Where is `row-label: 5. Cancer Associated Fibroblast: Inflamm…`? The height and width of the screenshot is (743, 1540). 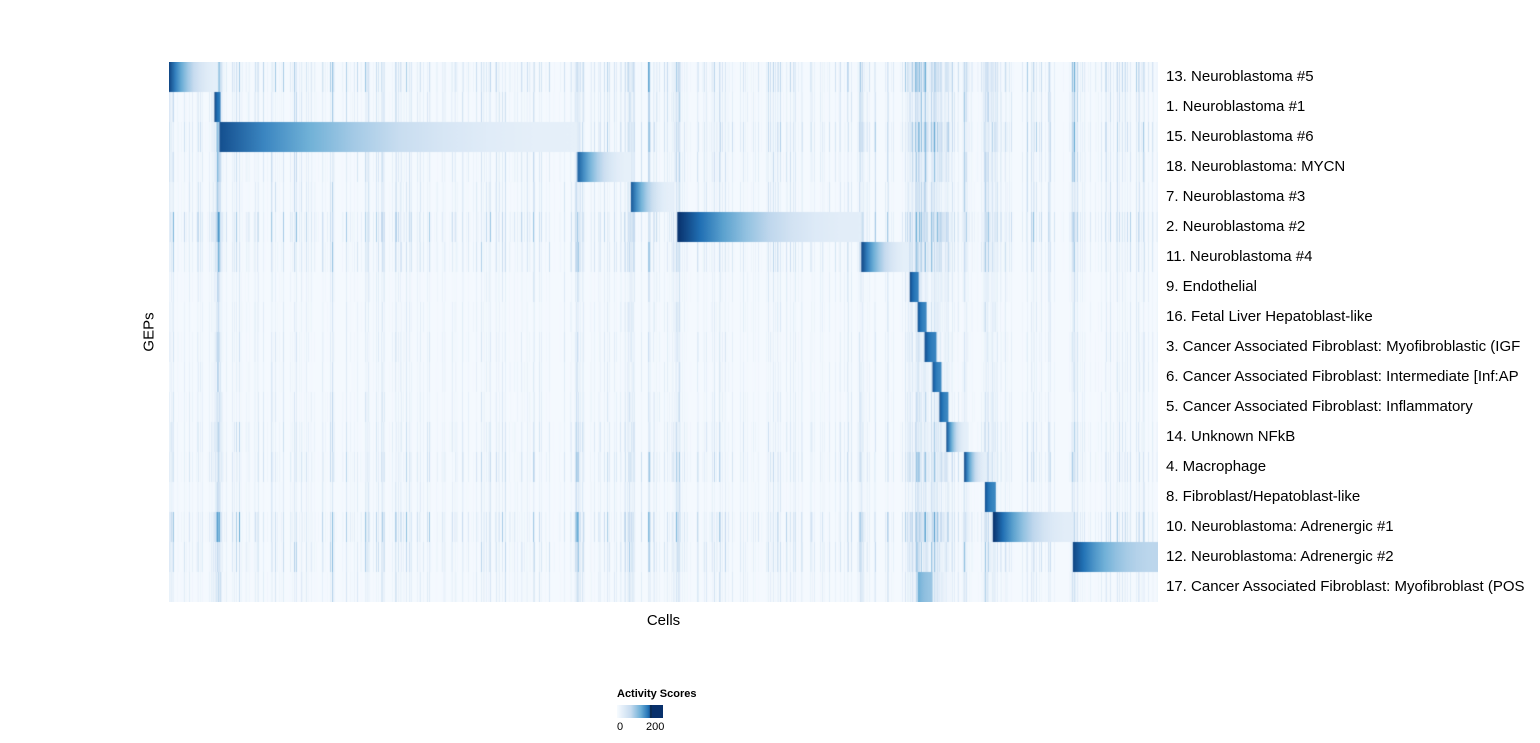 row-label: 5. Cancer Associated Fibroblast: Inflamm… is located at coordinates (1319, 406).